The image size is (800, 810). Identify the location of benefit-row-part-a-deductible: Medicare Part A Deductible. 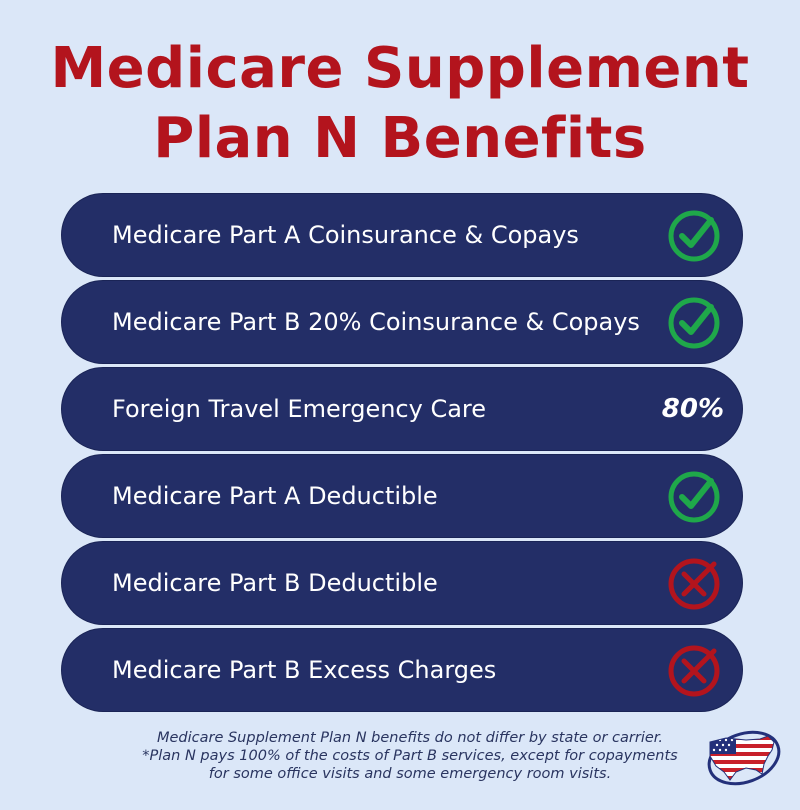
(402, 496).